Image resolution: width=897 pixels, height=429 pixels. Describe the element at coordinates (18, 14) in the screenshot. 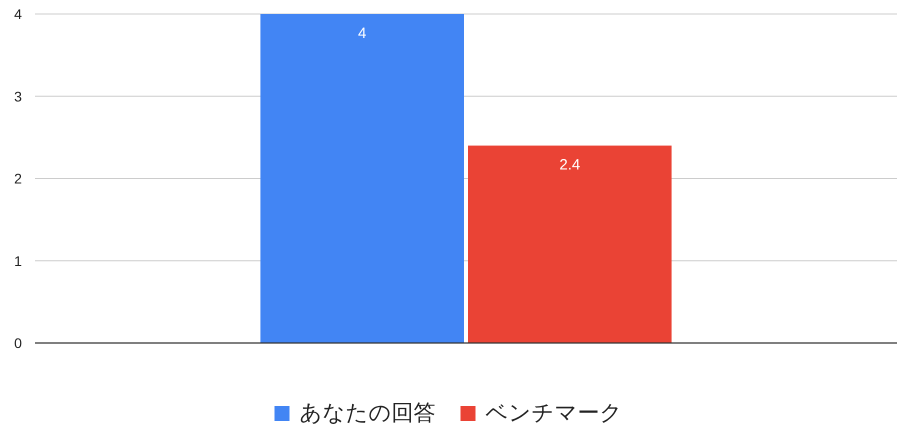

I see `y-tick-label: 4` at that location.